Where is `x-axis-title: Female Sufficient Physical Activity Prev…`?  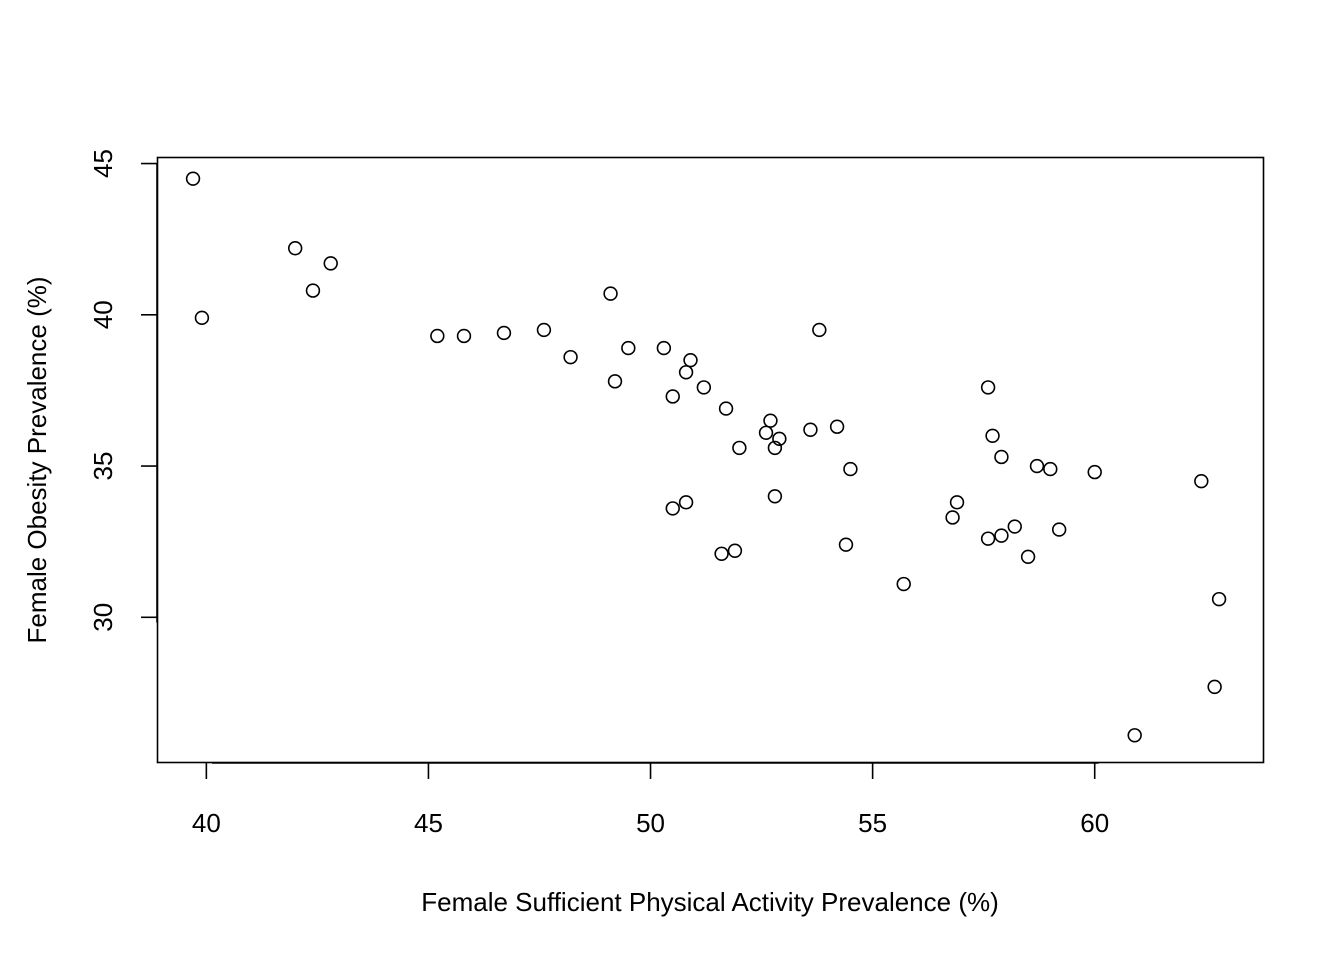 x-axis-title: Female Sufficient Physical Activity Prev… is located at coordinates (710, 902).